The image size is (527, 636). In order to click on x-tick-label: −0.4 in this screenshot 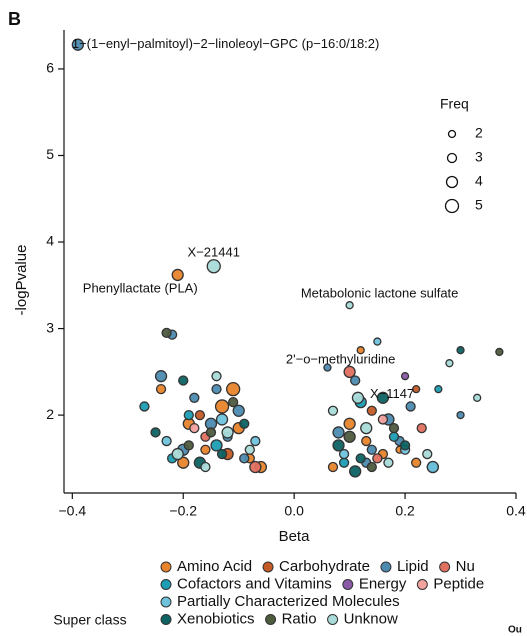, I will do `click(72, 511)`.